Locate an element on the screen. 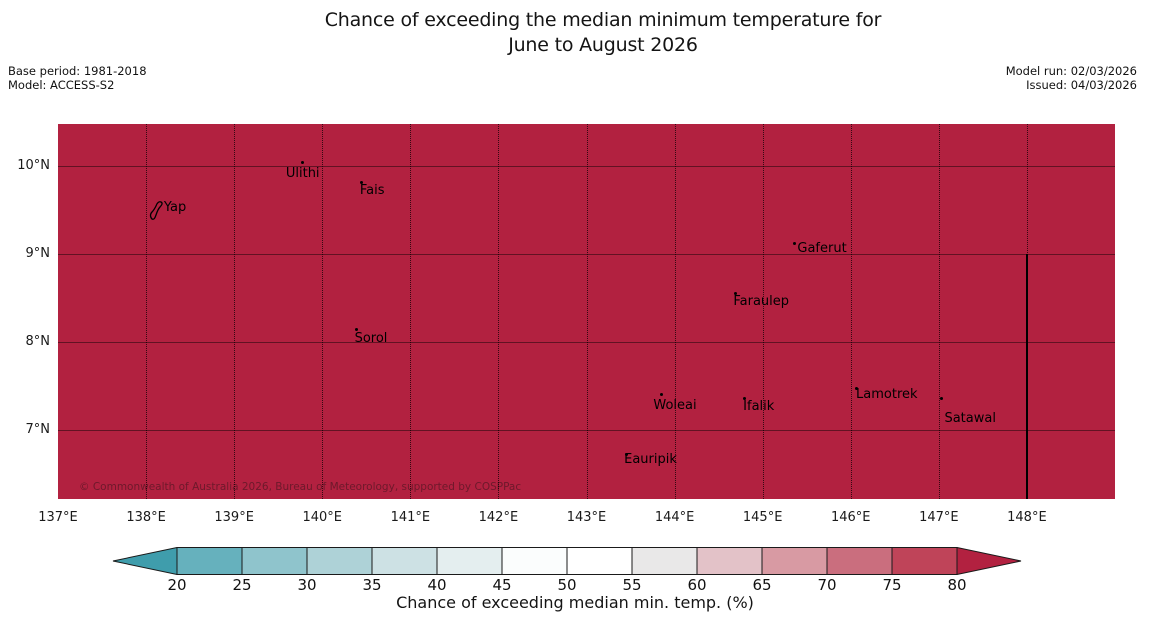  colorbar-tick-65: 65 is located at coordinates (762, 585).